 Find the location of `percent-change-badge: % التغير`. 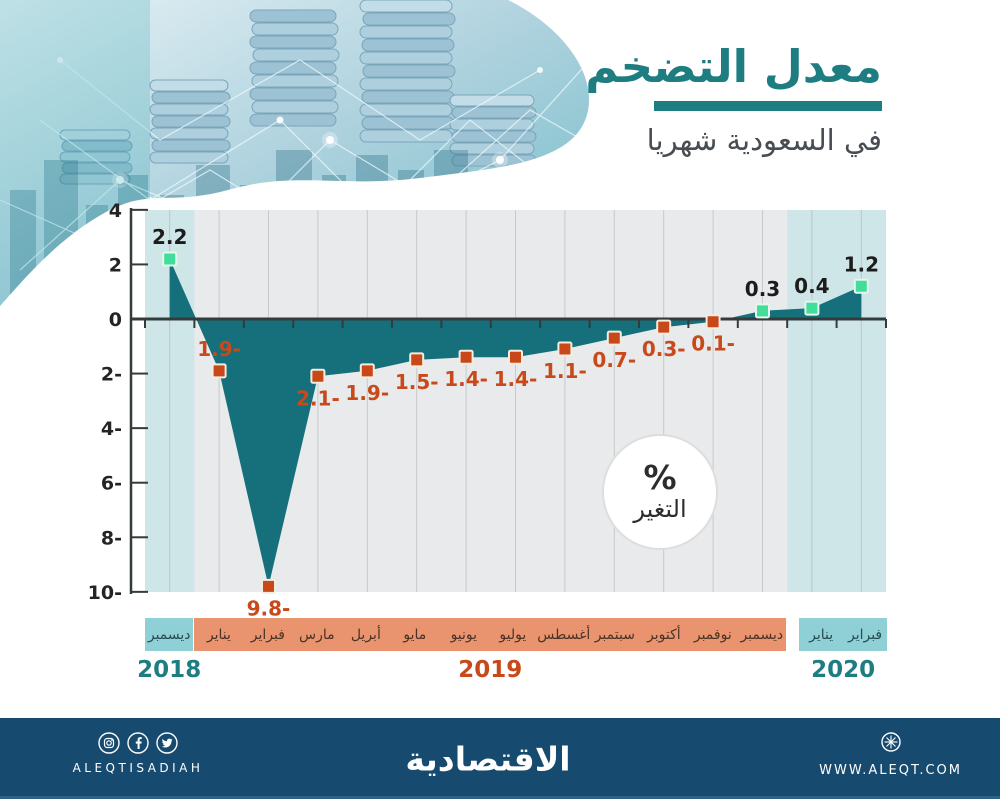

percent-change-badge: % التغير is located at coordinates (660, 492).